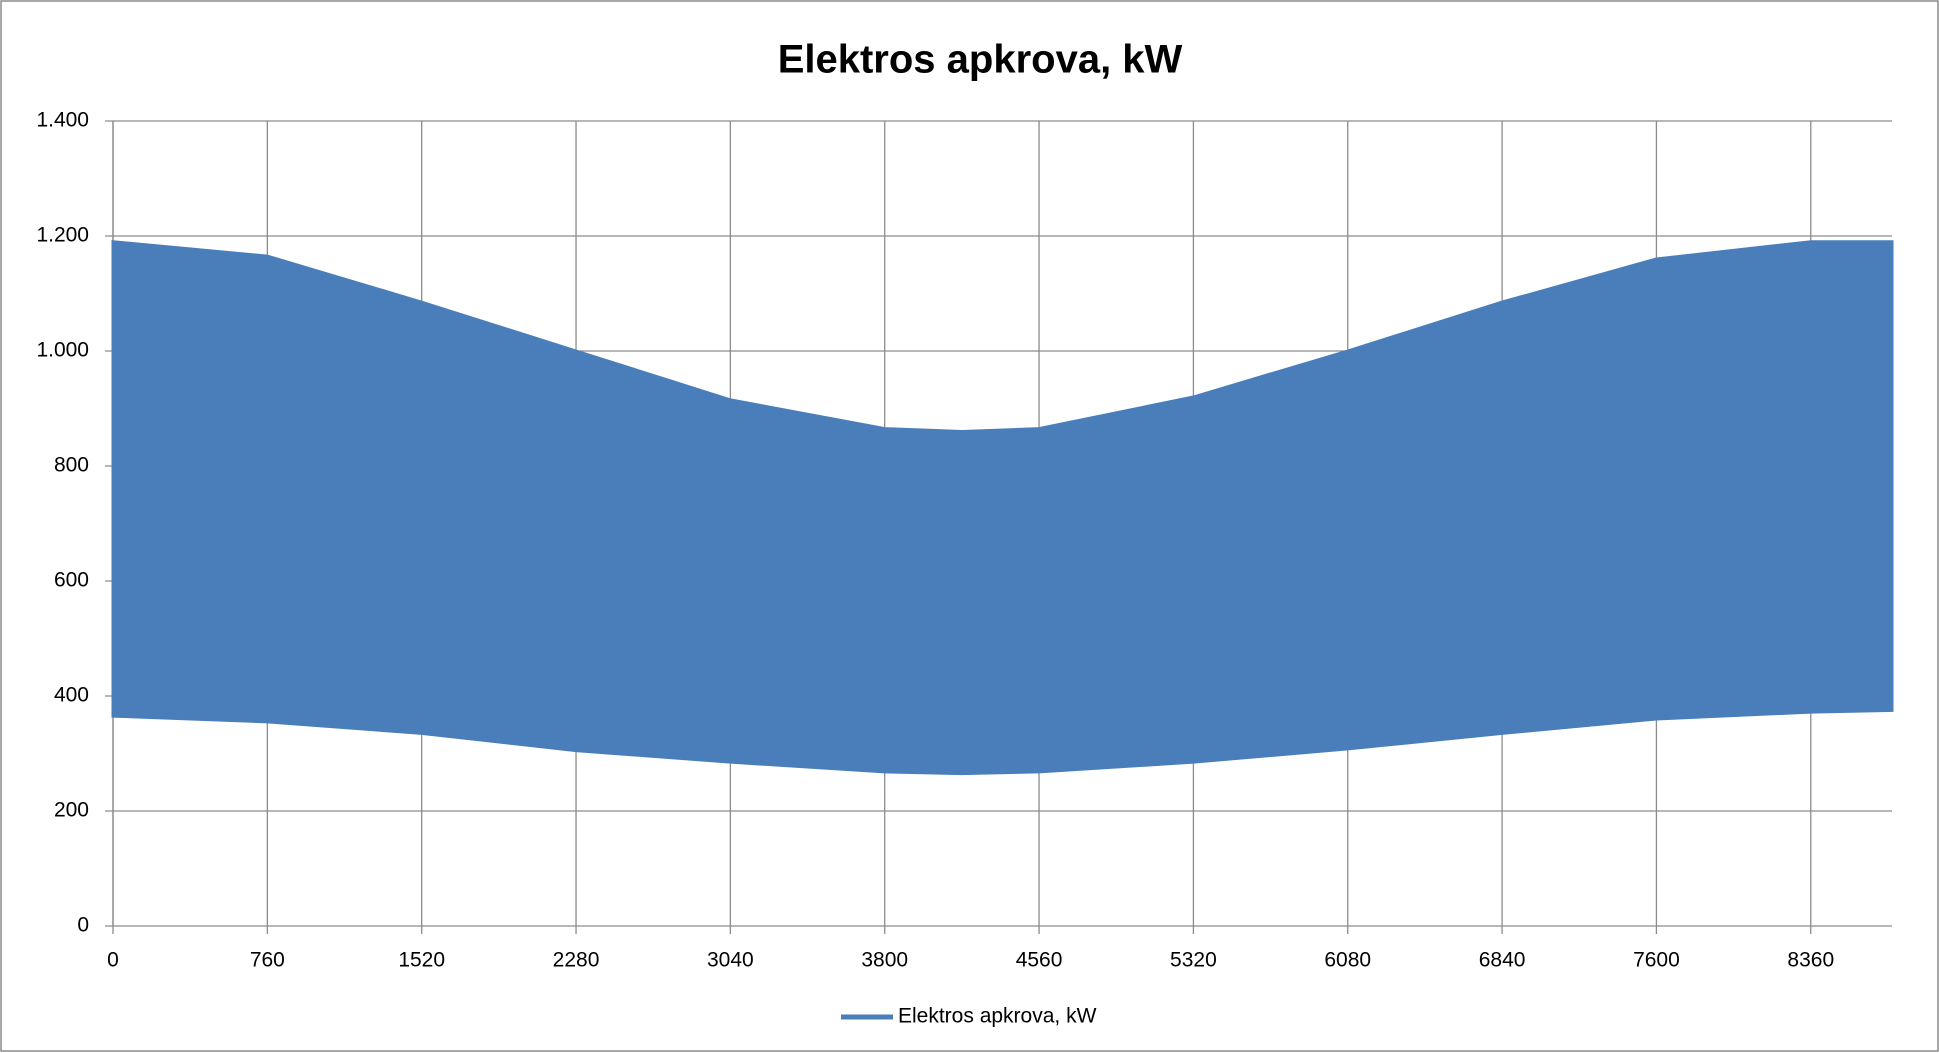 The image size is (1939, 1053). I want to click on x-tick-label: 8360, so click(1810, 960).